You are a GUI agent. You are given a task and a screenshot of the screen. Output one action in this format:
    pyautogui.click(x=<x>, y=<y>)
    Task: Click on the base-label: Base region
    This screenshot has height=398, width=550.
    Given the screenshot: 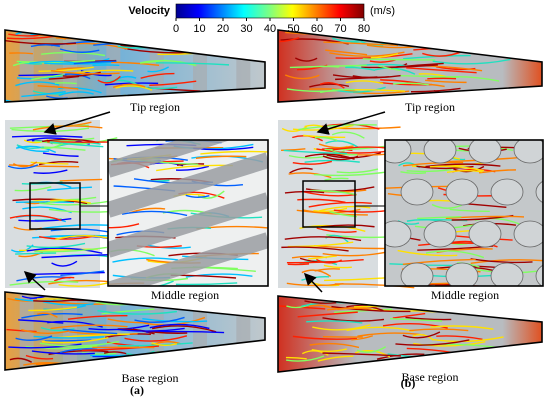 What is the action you would take?
    pyautogui.click(x=430, y=377)
    